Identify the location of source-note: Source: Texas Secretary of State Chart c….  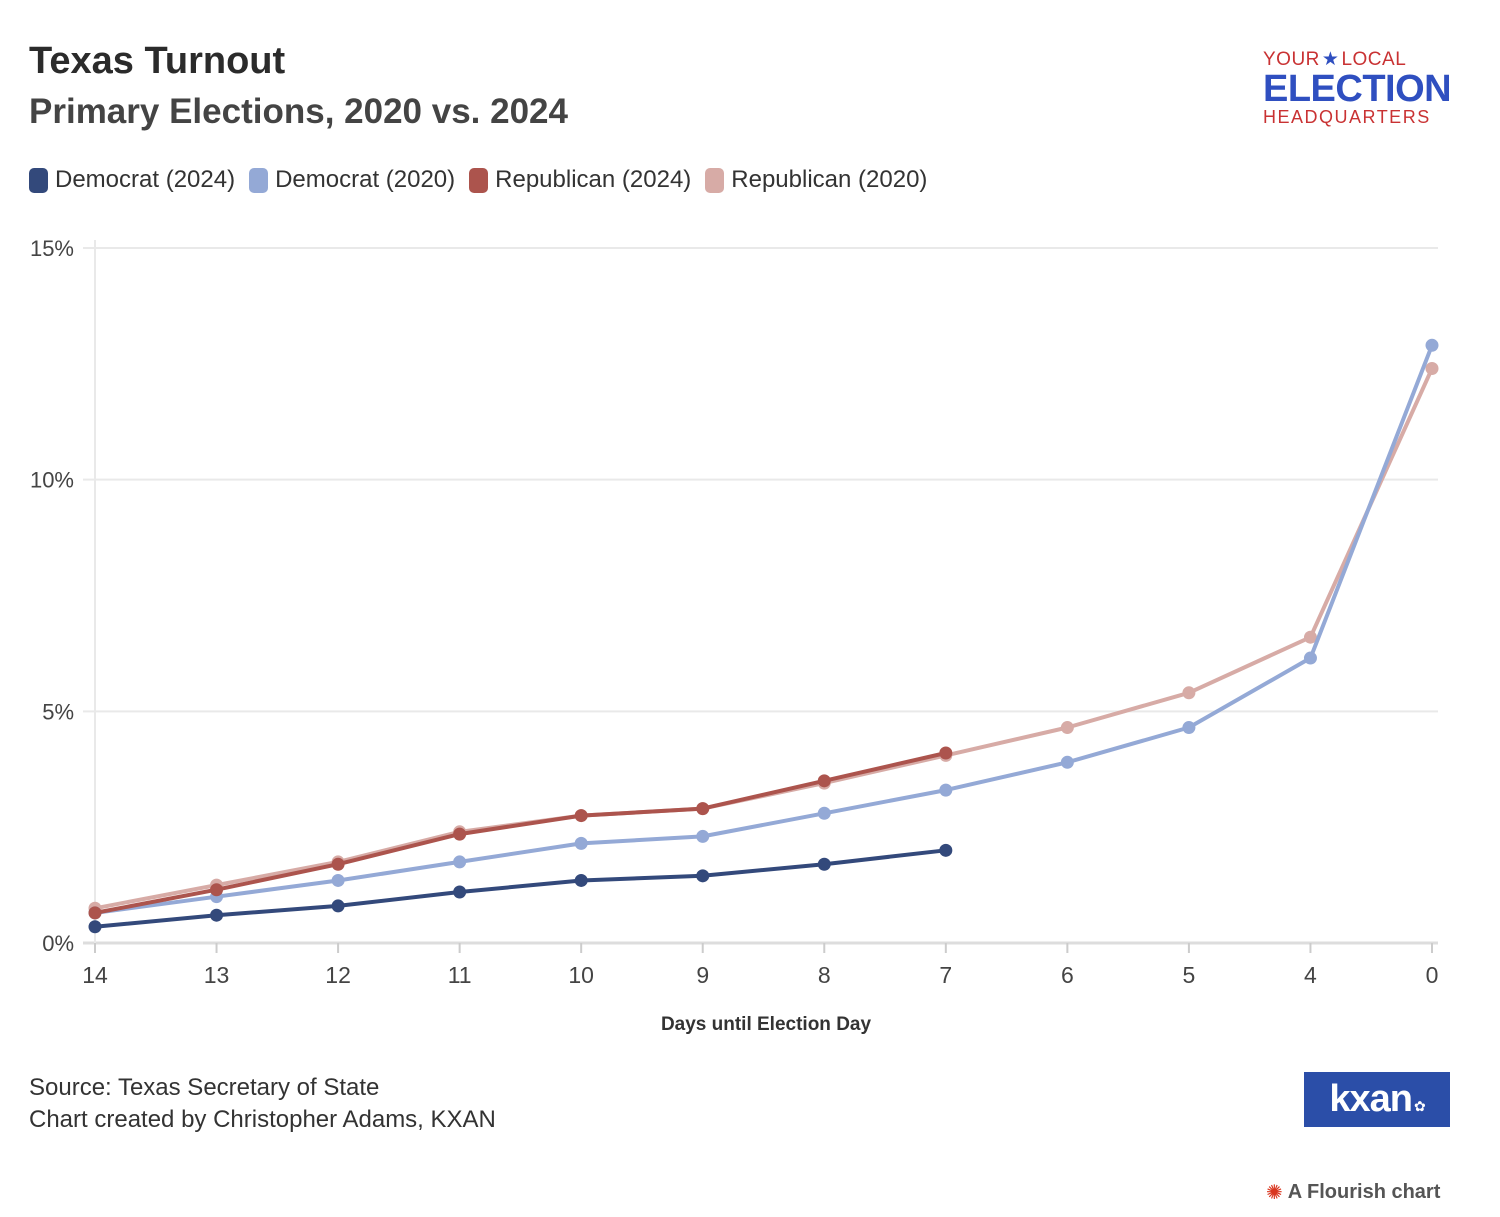
(262, 1104).